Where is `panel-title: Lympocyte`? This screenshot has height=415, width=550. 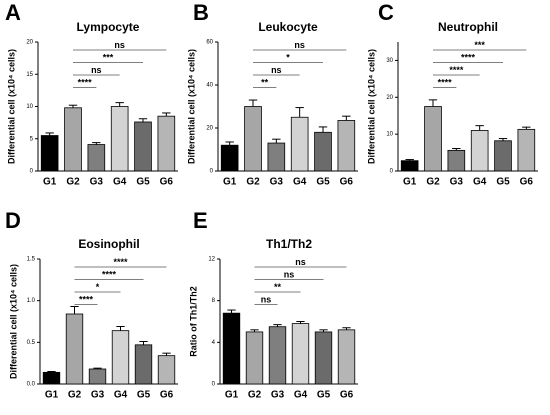 panel-title: Lympocyte is located at coordinates (108, 27).